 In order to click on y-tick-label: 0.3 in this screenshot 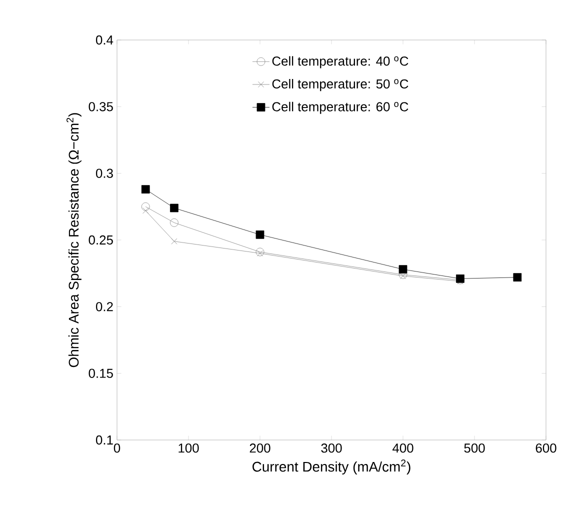, I will do `click(104, 173)`.